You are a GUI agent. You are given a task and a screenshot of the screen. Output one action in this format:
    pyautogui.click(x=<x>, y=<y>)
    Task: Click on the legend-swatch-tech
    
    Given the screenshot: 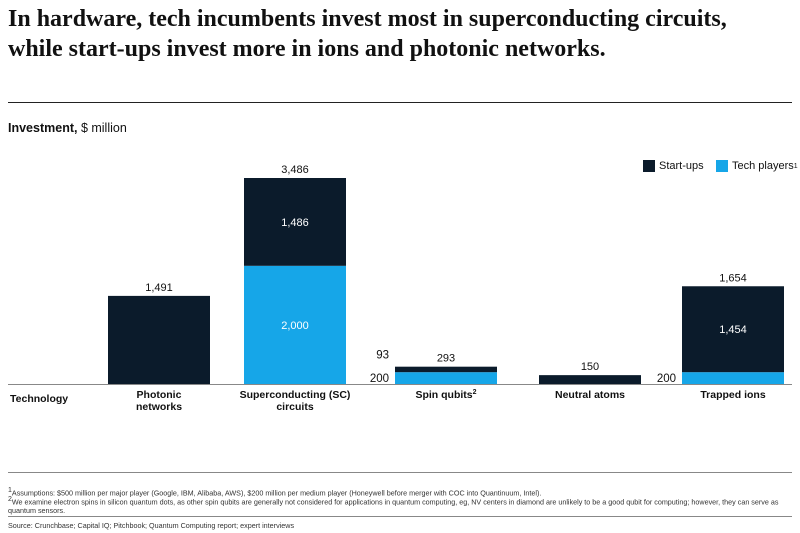 What is the action you would take?
    pyautogui.click(x=722, y=166)
    